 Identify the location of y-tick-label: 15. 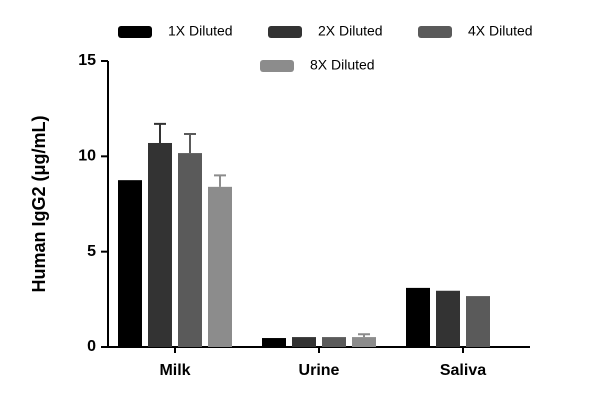
(87, 60).